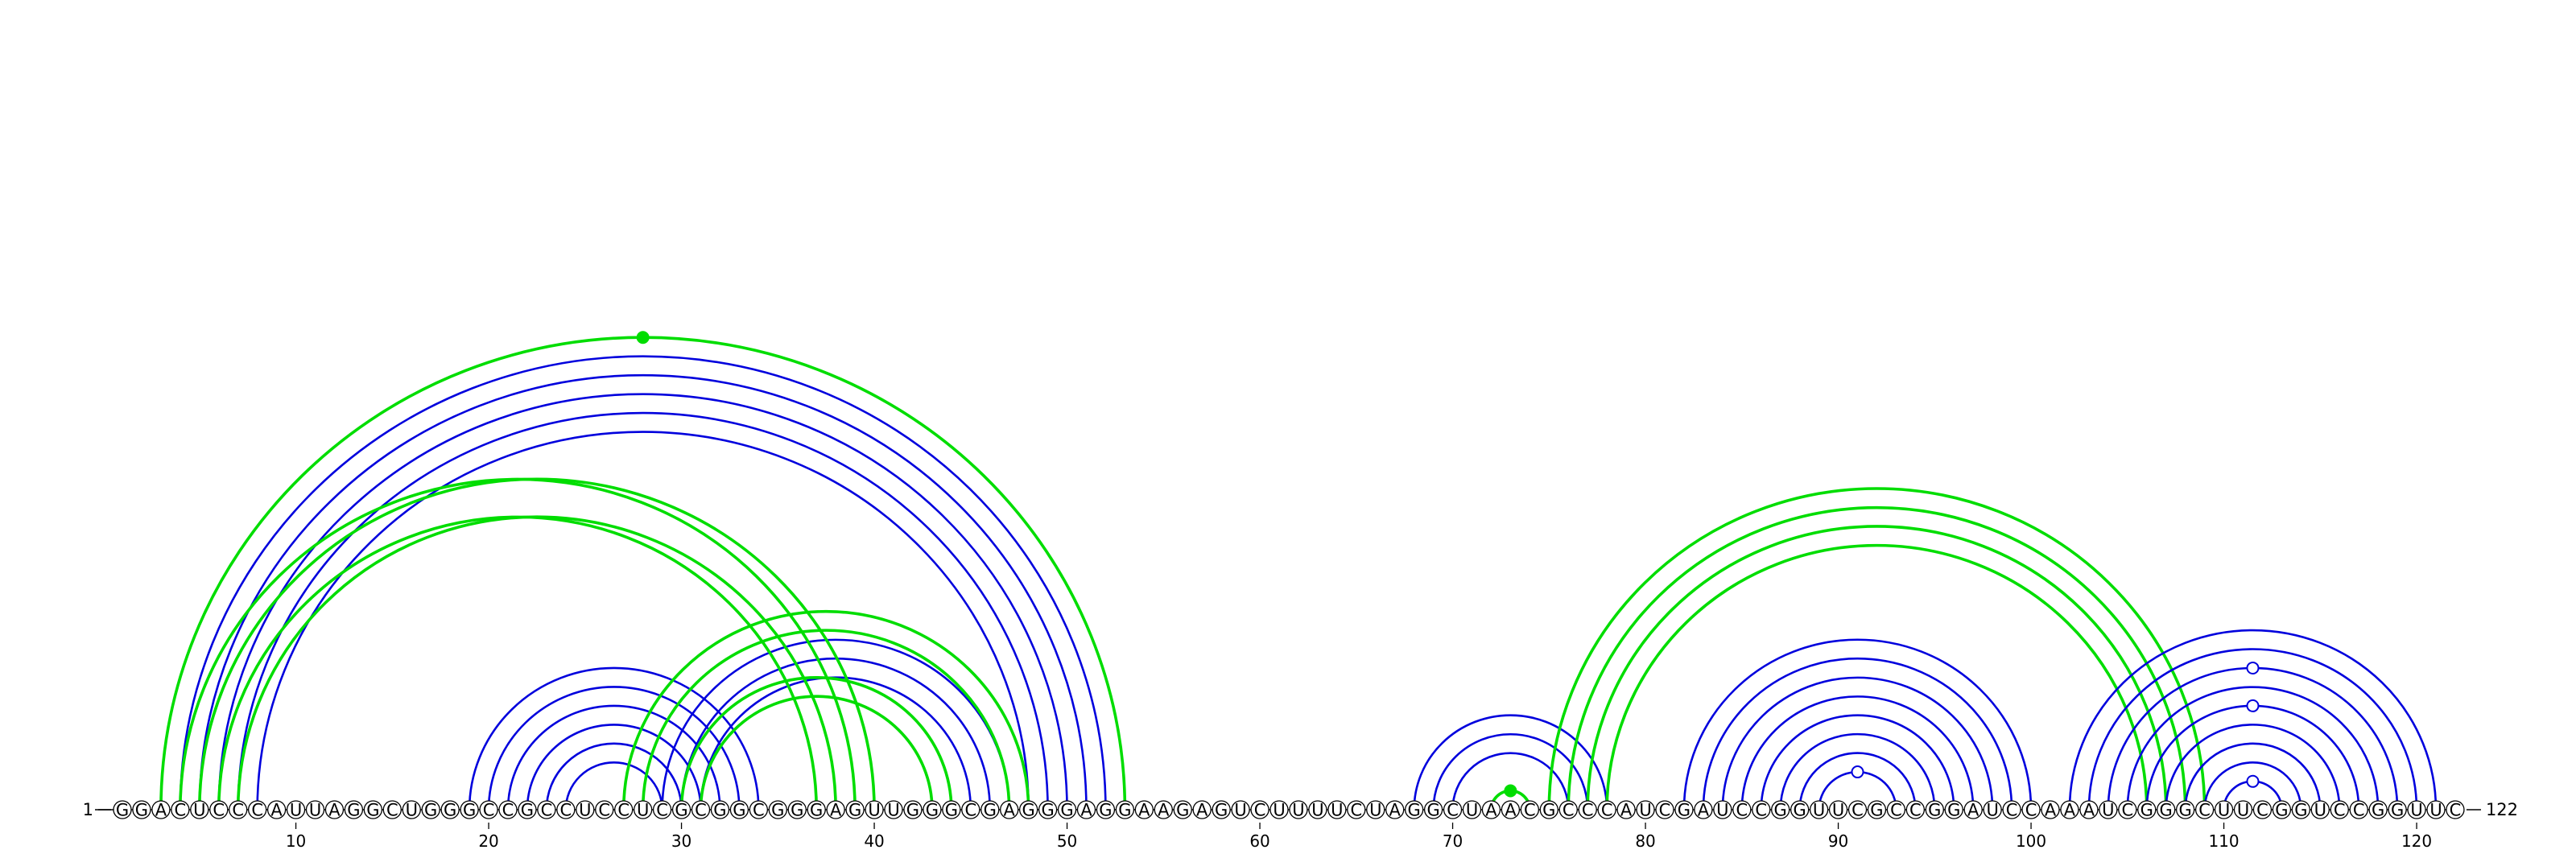  What do you see at coordinates (2378, 810) in the screenshot?
I see `nucleotide-118: G` at bounding box center [2378, 810].